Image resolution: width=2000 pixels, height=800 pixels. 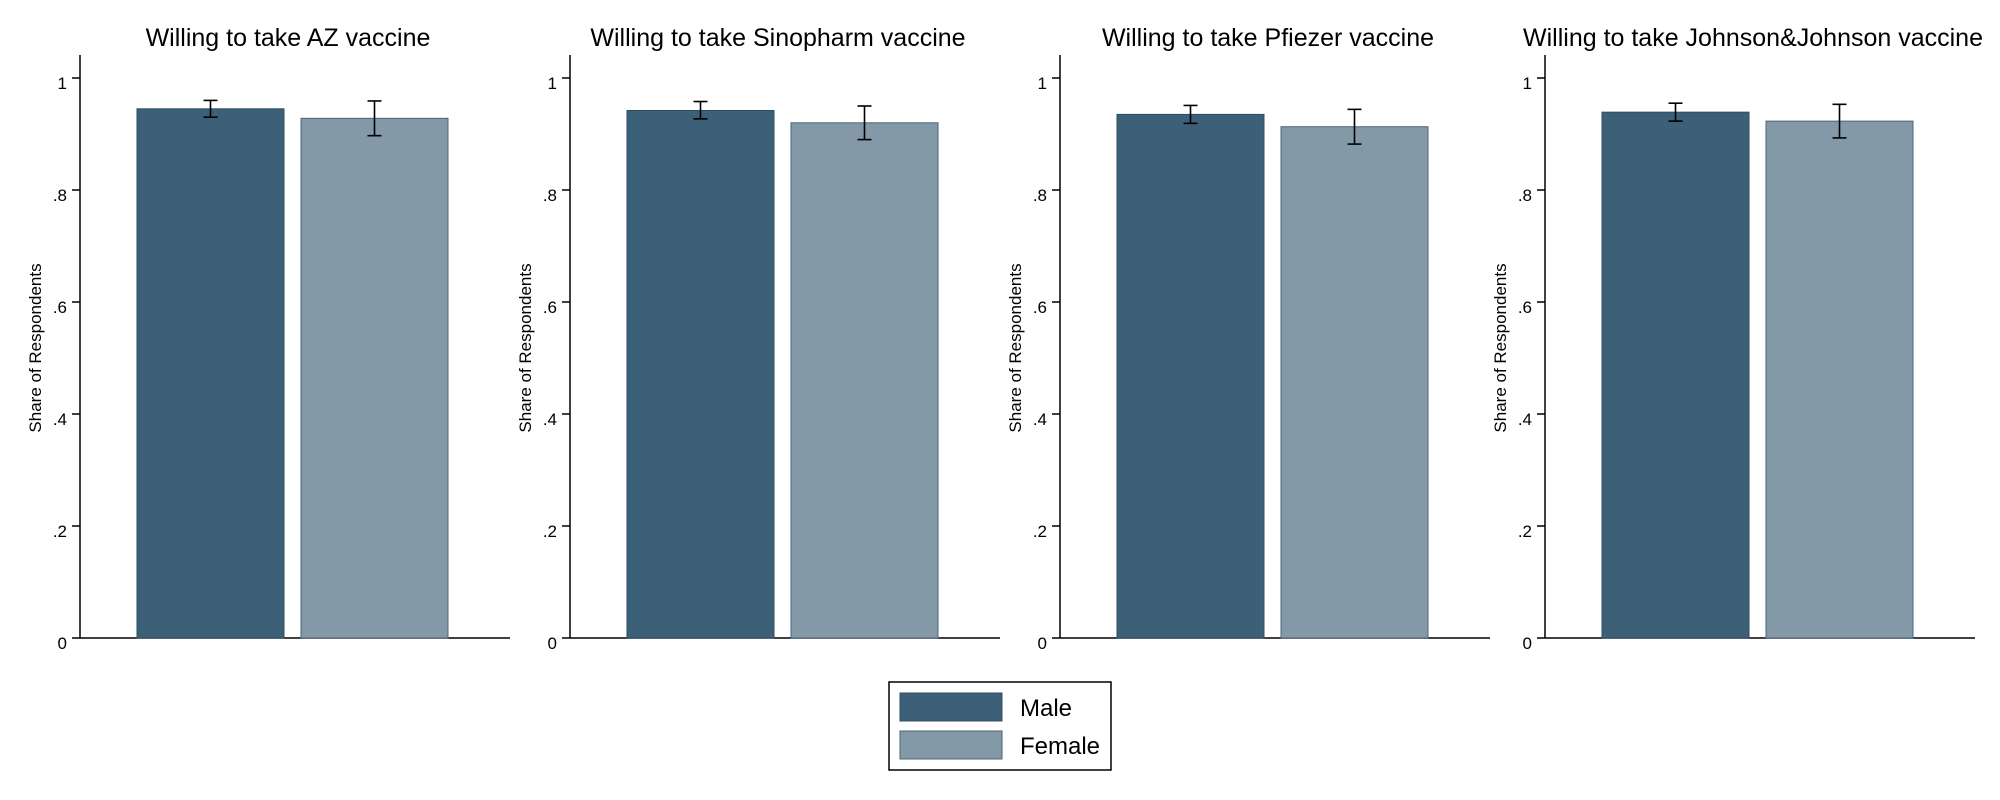 What do you see at coordinates (1000, 726) in the screenshot?
I see `legend: Male Female` at bounding box center [1000, 726].